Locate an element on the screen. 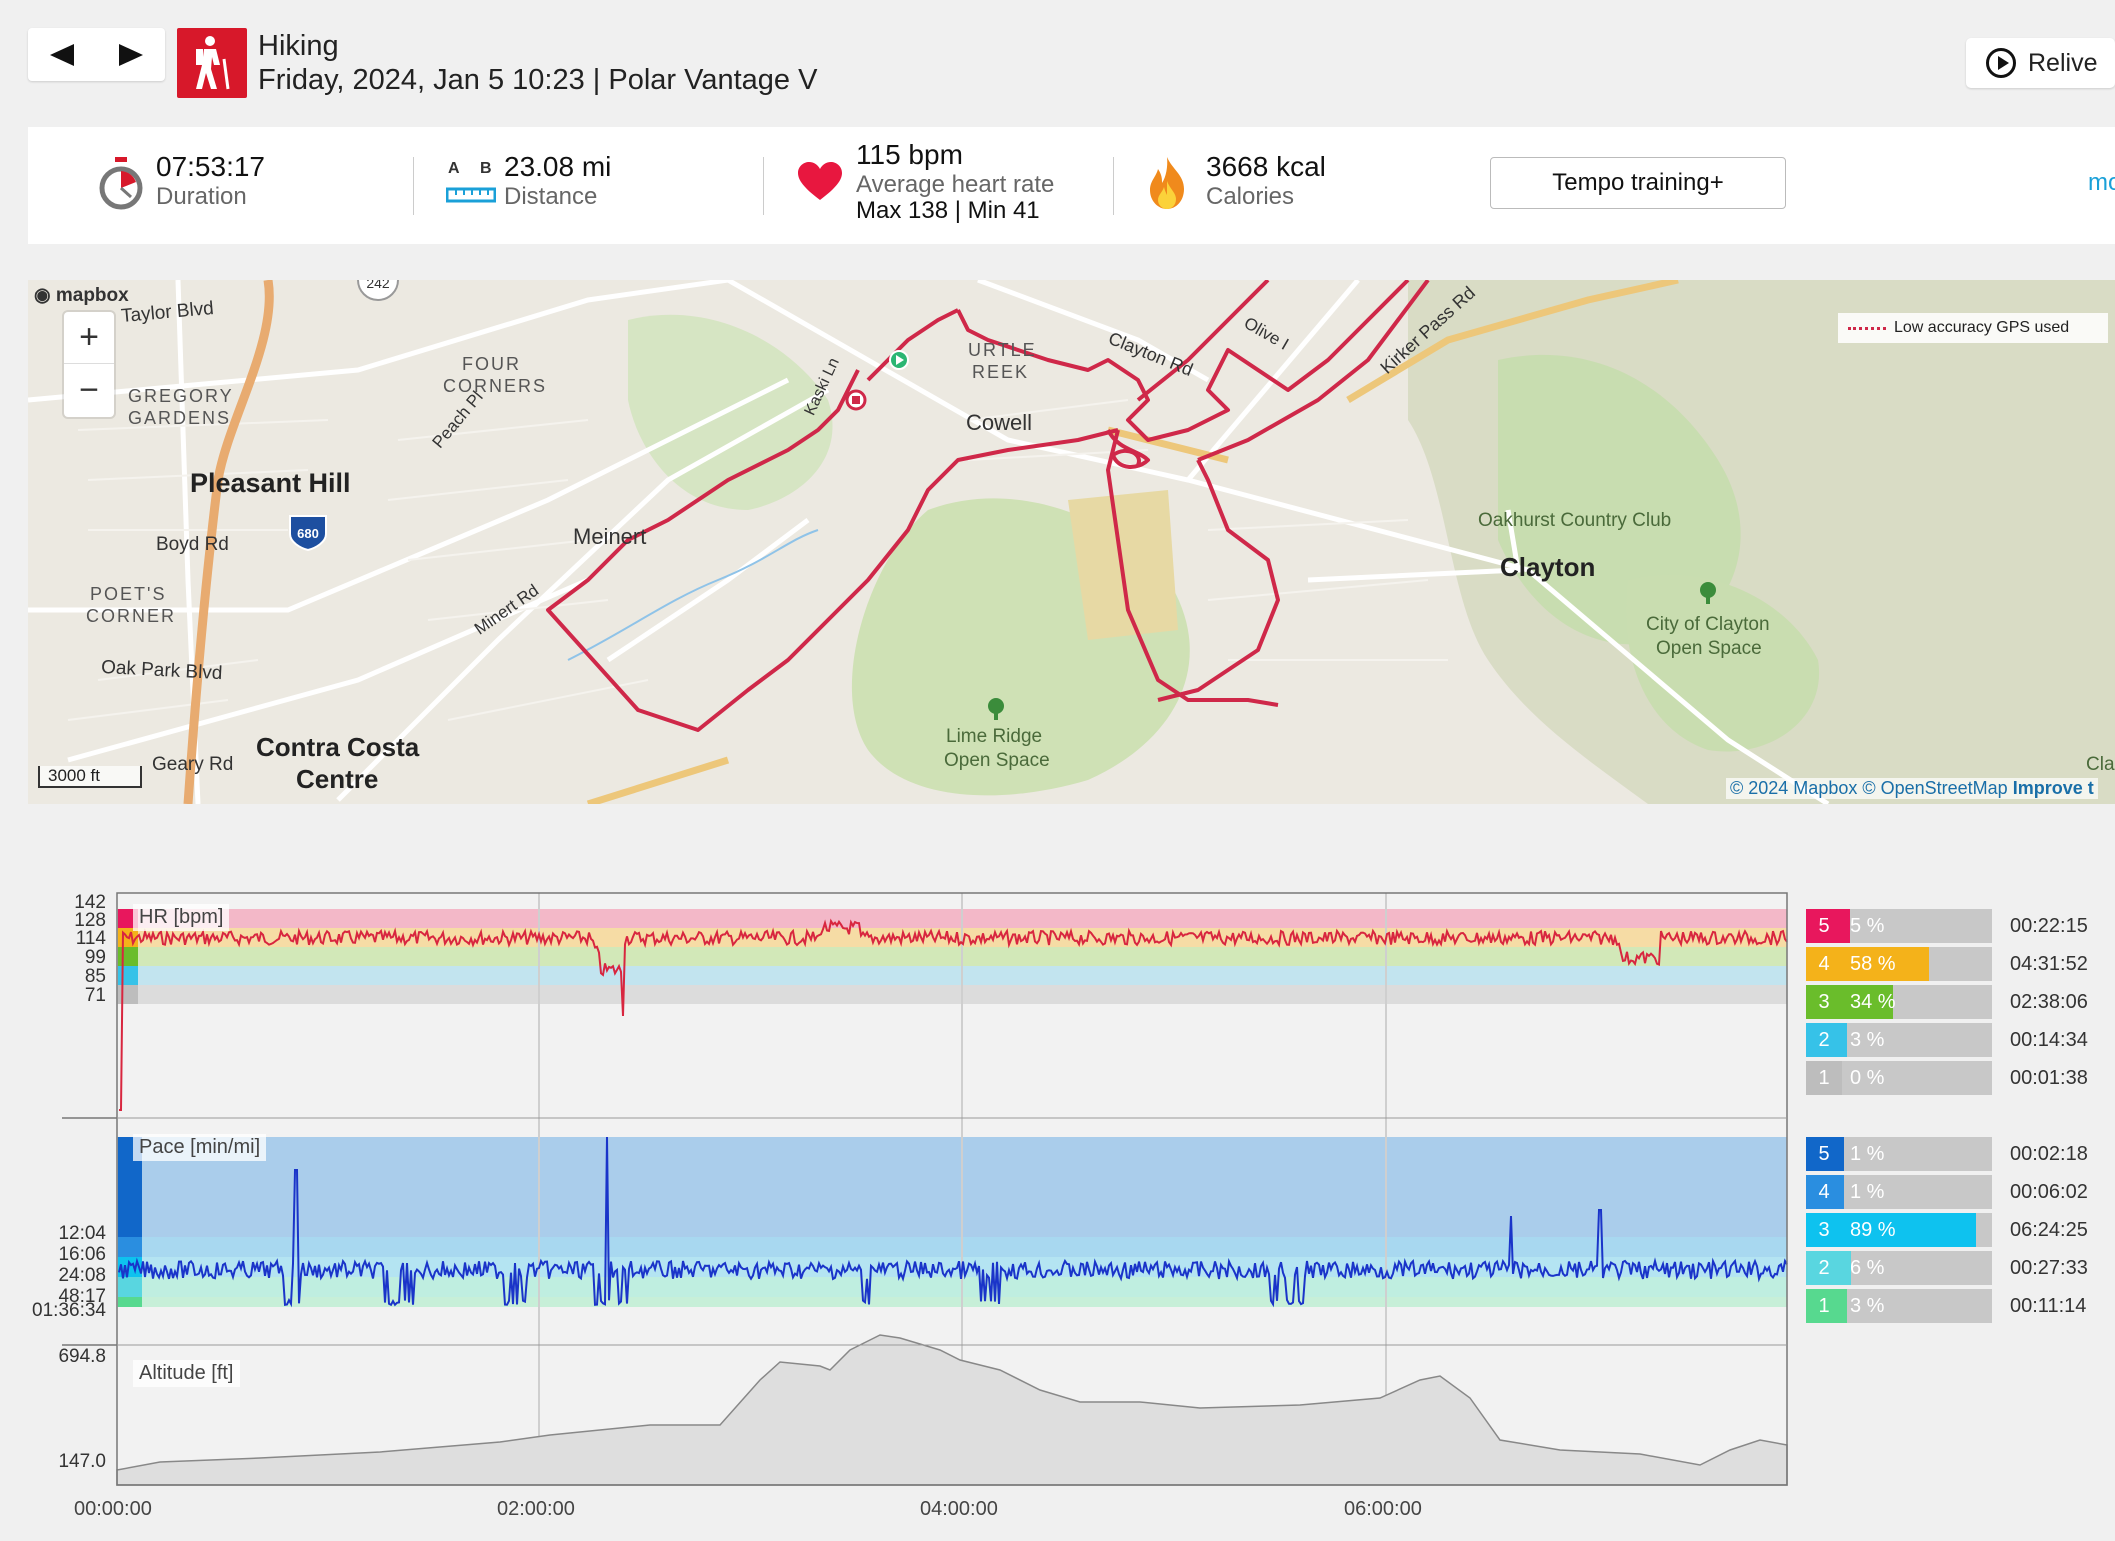 Image resolution: width=2115 pixels, height=1541 pixels. next-arrow-icon is located at coordinates (130, 54).